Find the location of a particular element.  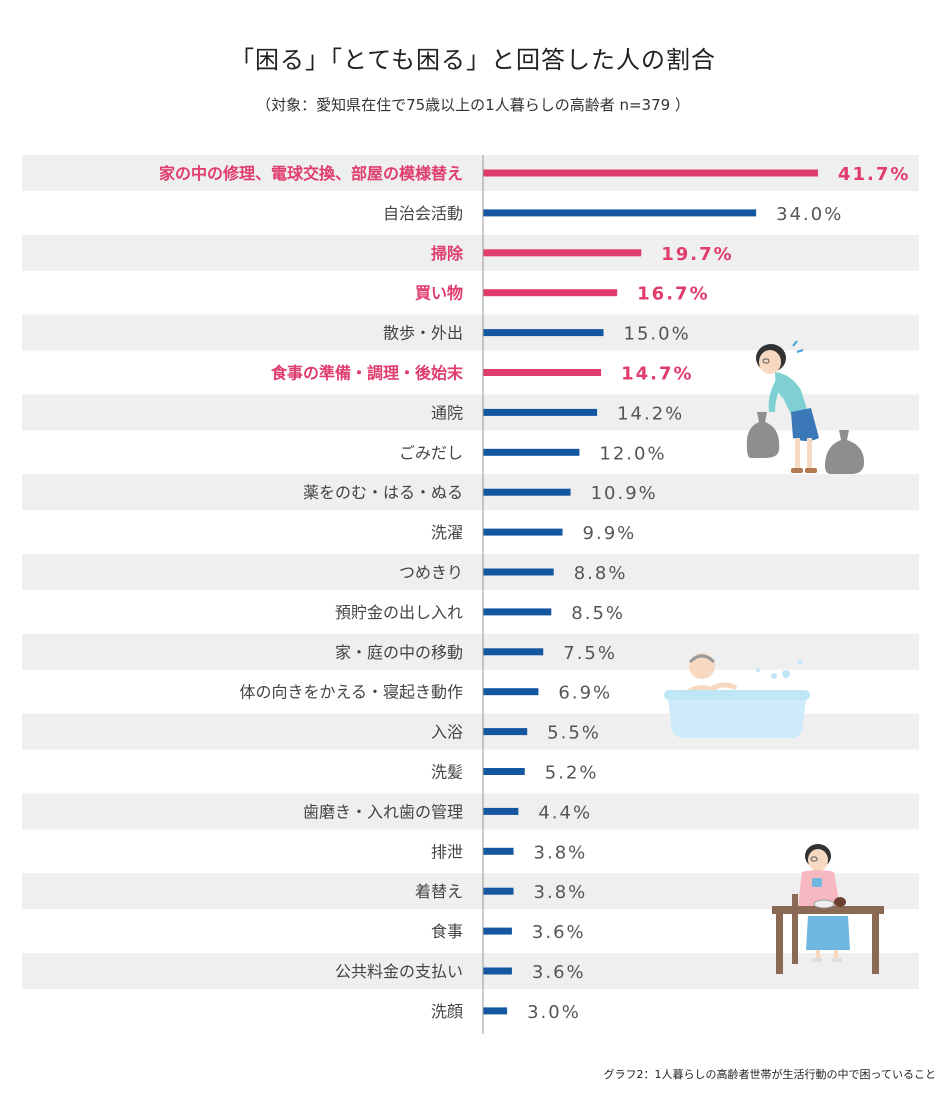

category-label: 預貯金の出し入れ is located at coordinates (399, 612).